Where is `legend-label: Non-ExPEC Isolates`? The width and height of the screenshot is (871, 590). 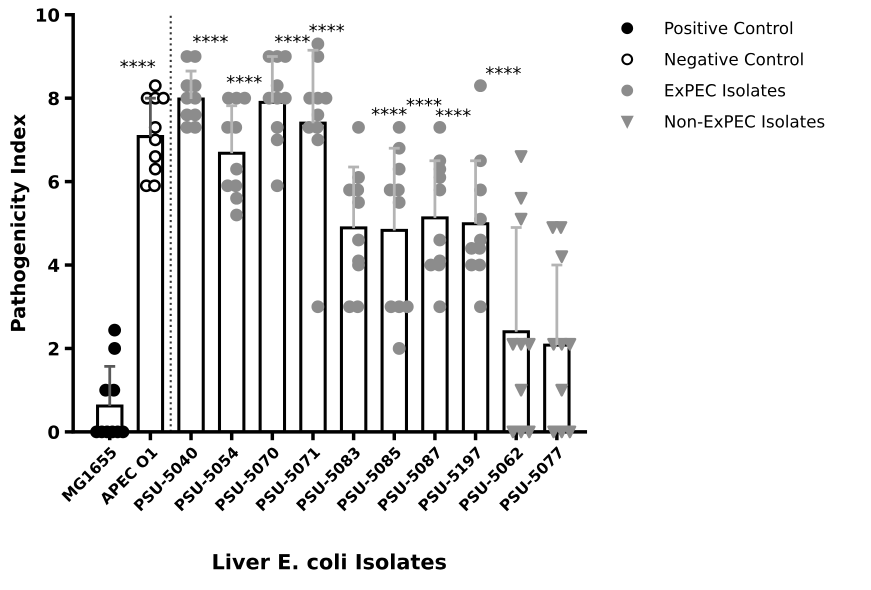
legend-label: Non-ExPEC Isolates is located at coordinates (745, 121).